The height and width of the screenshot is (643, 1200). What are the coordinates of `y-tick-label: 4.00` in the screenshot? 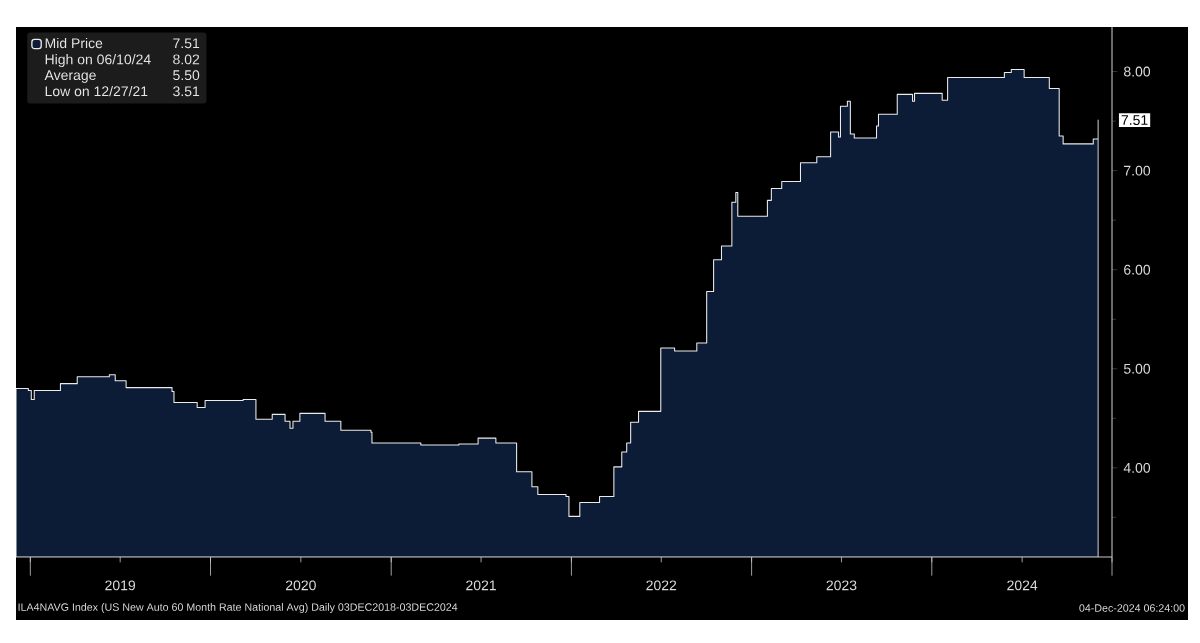 It's located at (1137, 467).